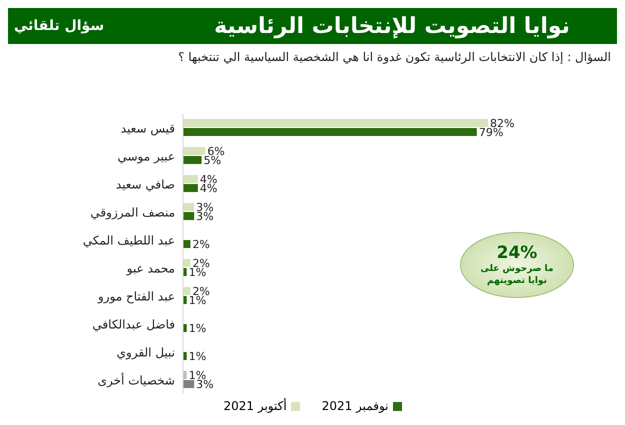 The height and width of the screenshot is (425, 625). I want to click on legend-label: أكتوبر 2021, so click(255, 406).